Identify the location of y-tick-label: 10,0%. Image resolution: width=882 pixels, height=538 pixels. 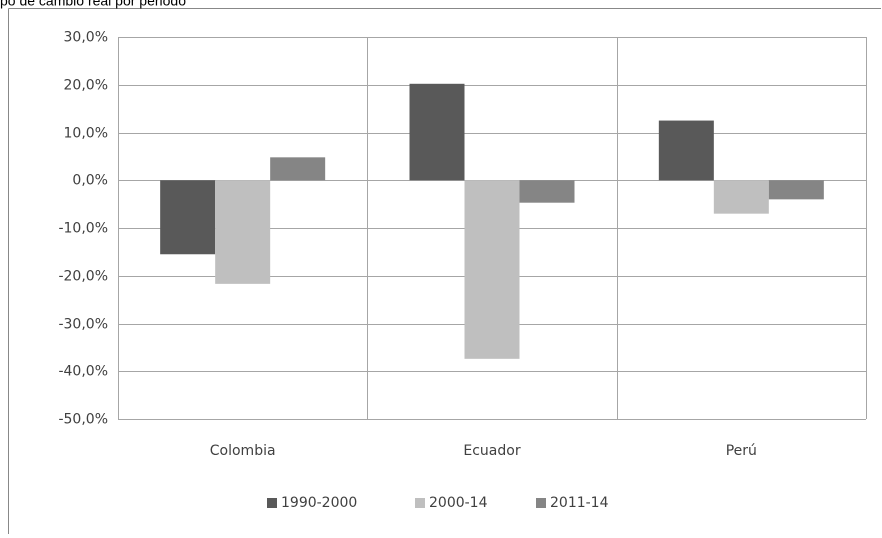
(86, 134).